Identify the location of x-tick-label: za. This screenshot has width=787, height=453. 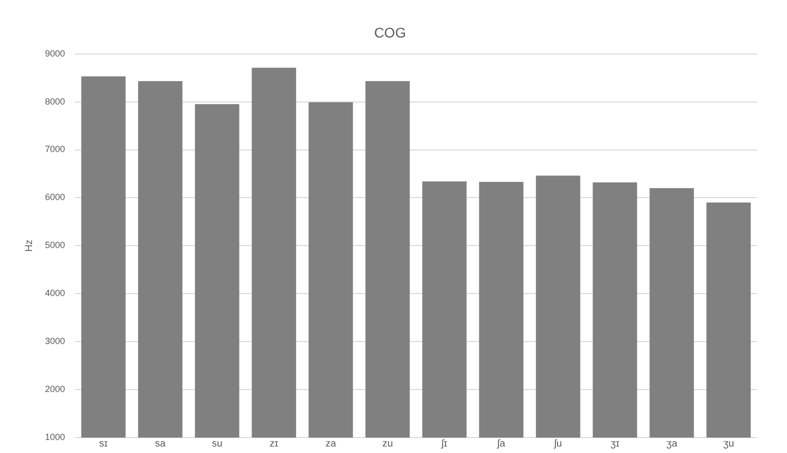
(330, 444).